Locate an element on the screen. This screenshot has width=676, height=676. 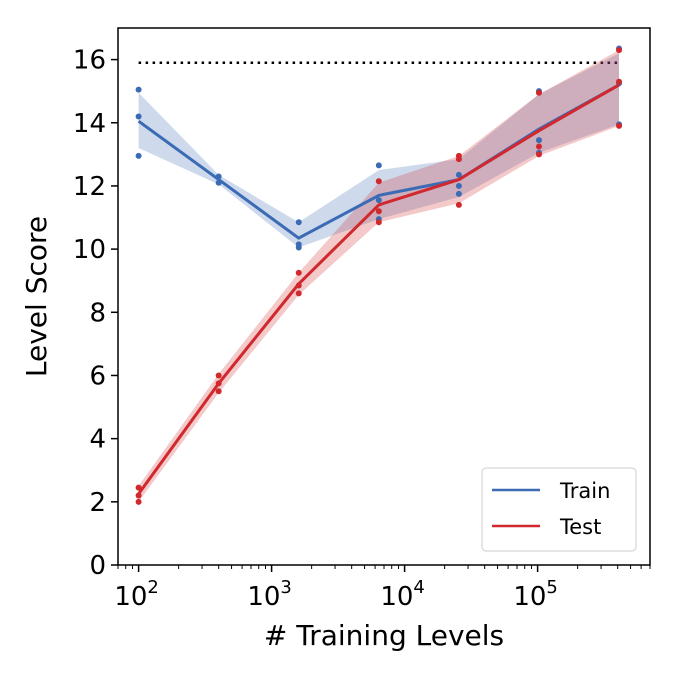
y-tick-label: 8 is located at coordinates (97, 313).